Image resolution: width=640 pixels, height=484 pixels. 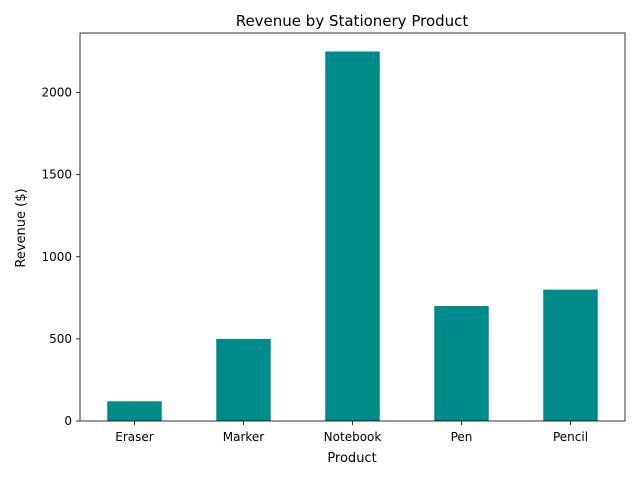 What do you see at coordinates (134, 411) in the screenshot?
I see `bar-eraser` at bounding box center [134, 411].